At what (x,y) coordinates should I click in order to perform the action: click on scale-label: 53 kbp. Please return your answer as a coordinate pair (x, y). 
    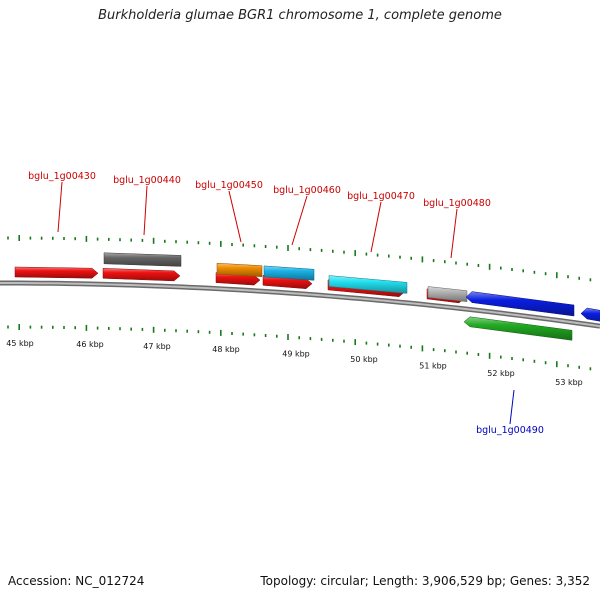
    Looking at the image, I should click on (569, 382).